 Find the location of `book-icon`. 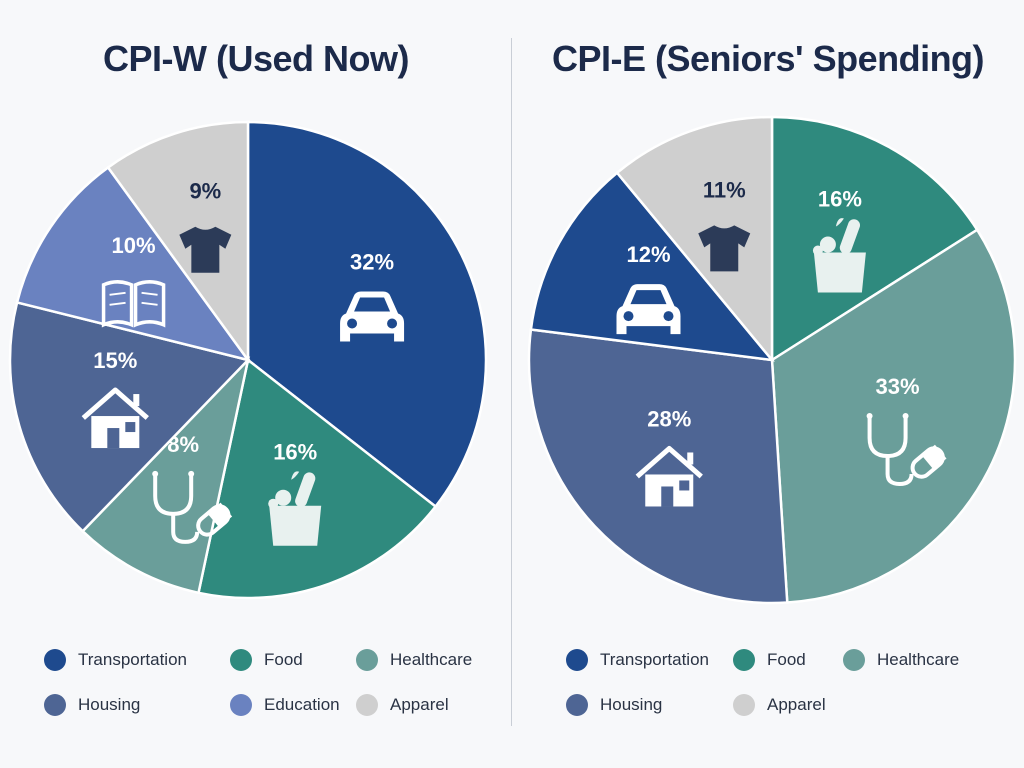

book-icon is located at coordinates (133, 304).